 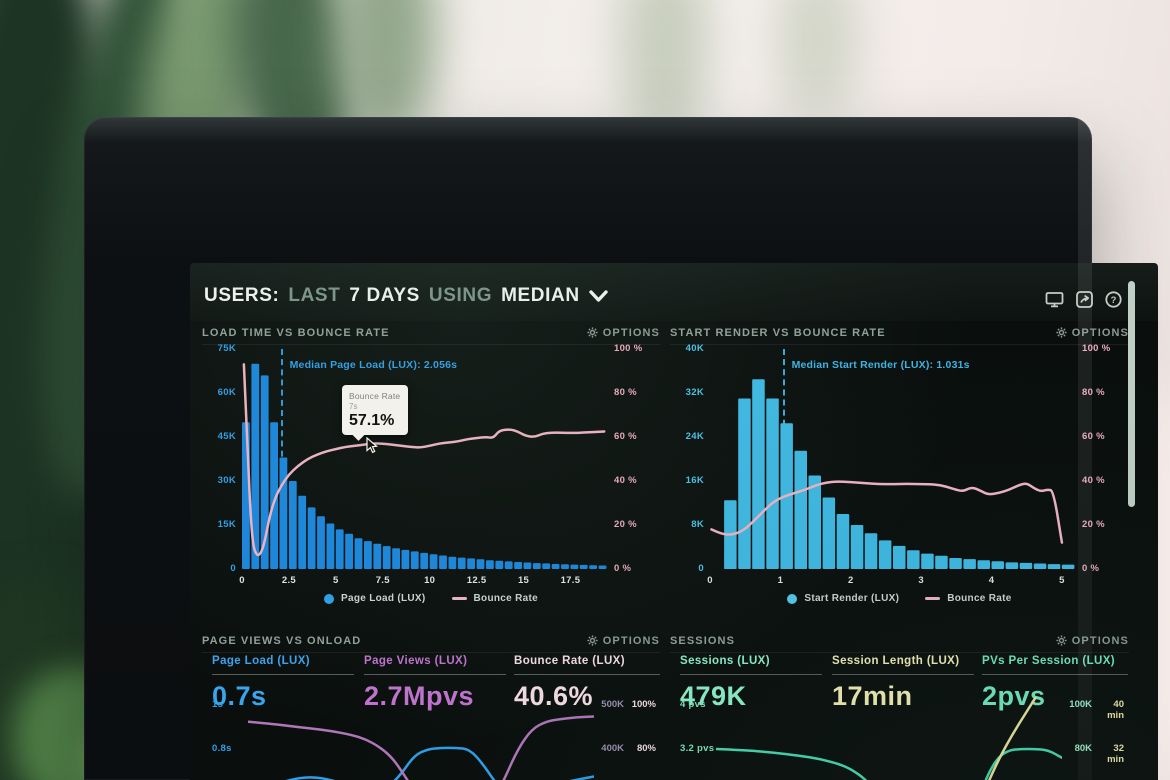 I want to click on help-icon: ?, so click(x=1113, y=299).